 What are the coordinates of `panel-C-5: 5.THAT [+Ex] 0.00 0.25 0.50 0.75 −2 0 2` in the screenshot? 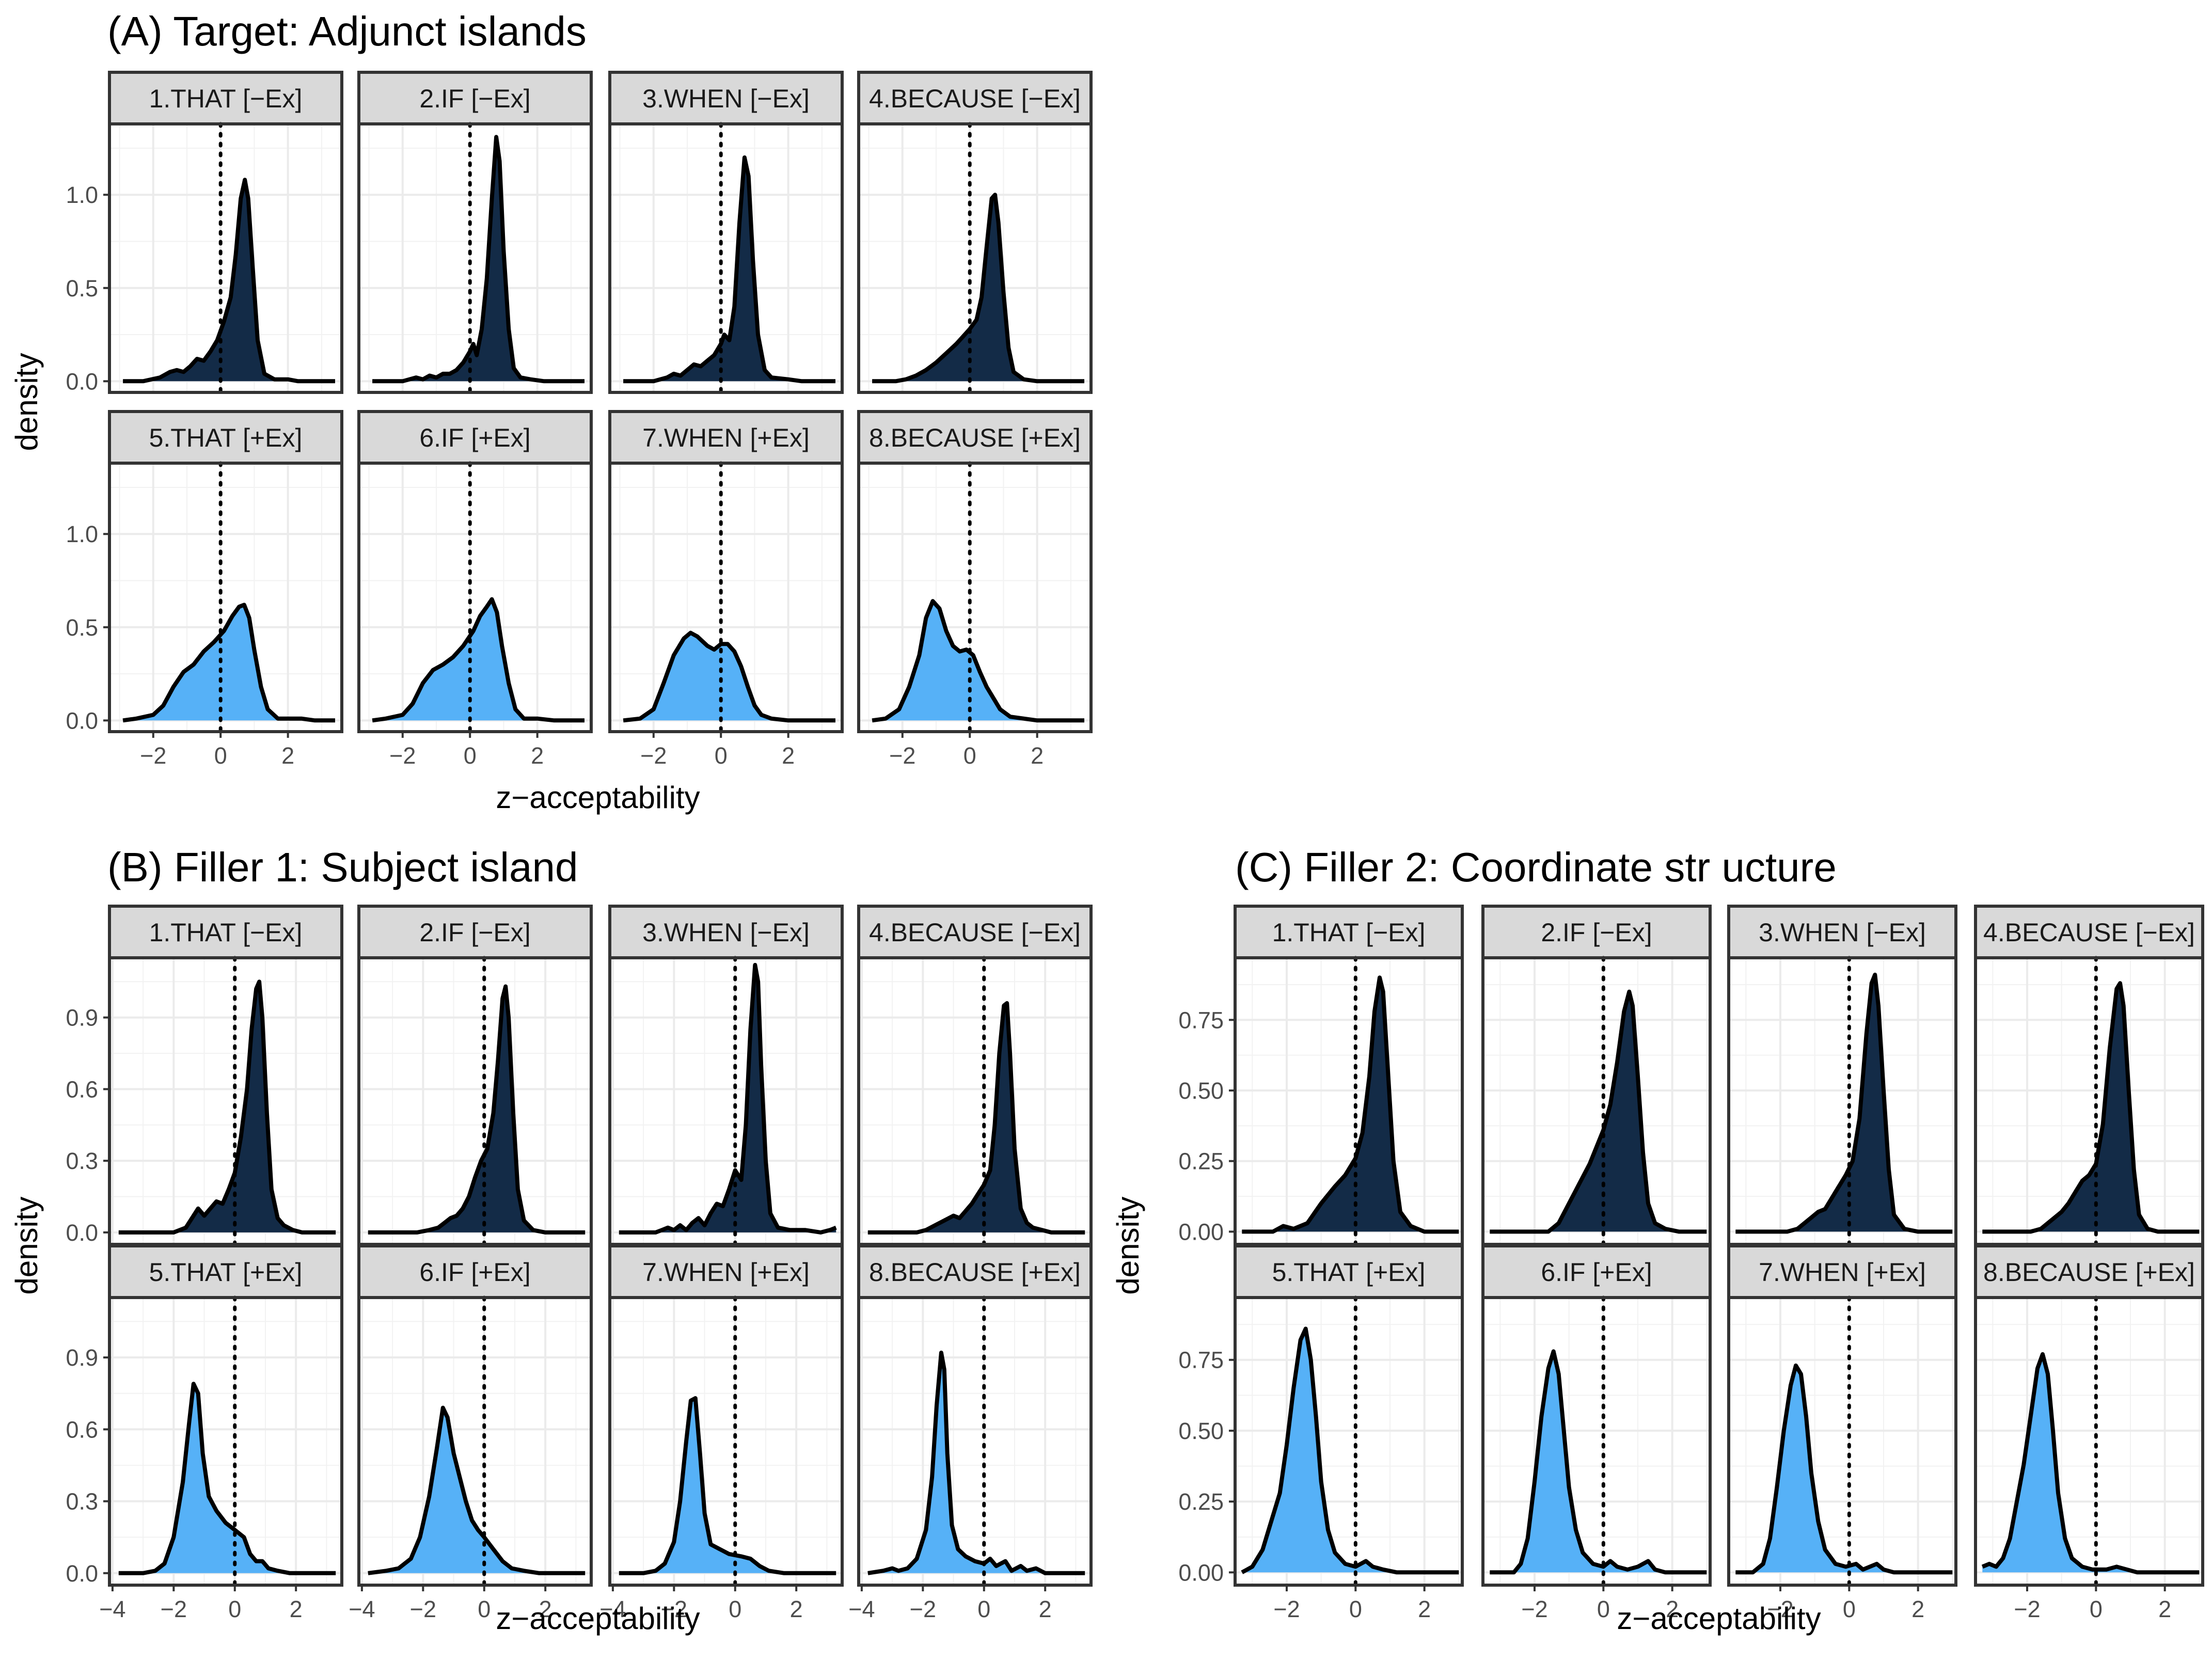 It's located at (1321, 1433).